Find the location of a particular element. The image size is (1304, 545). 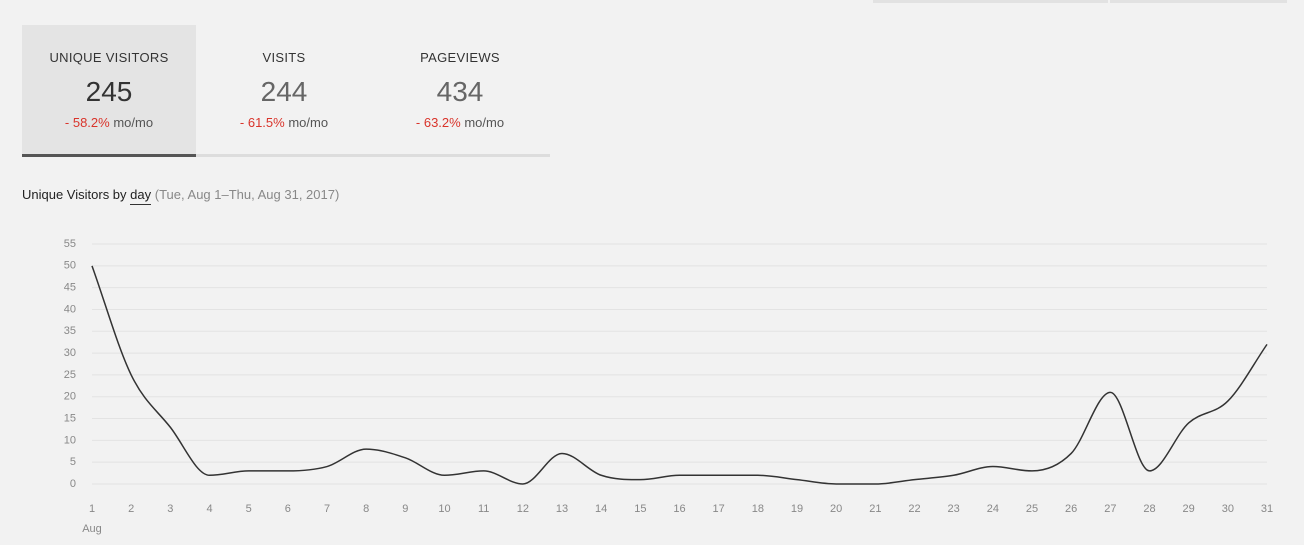

x-tick-label: 9 is located at coordinates (405, 509).